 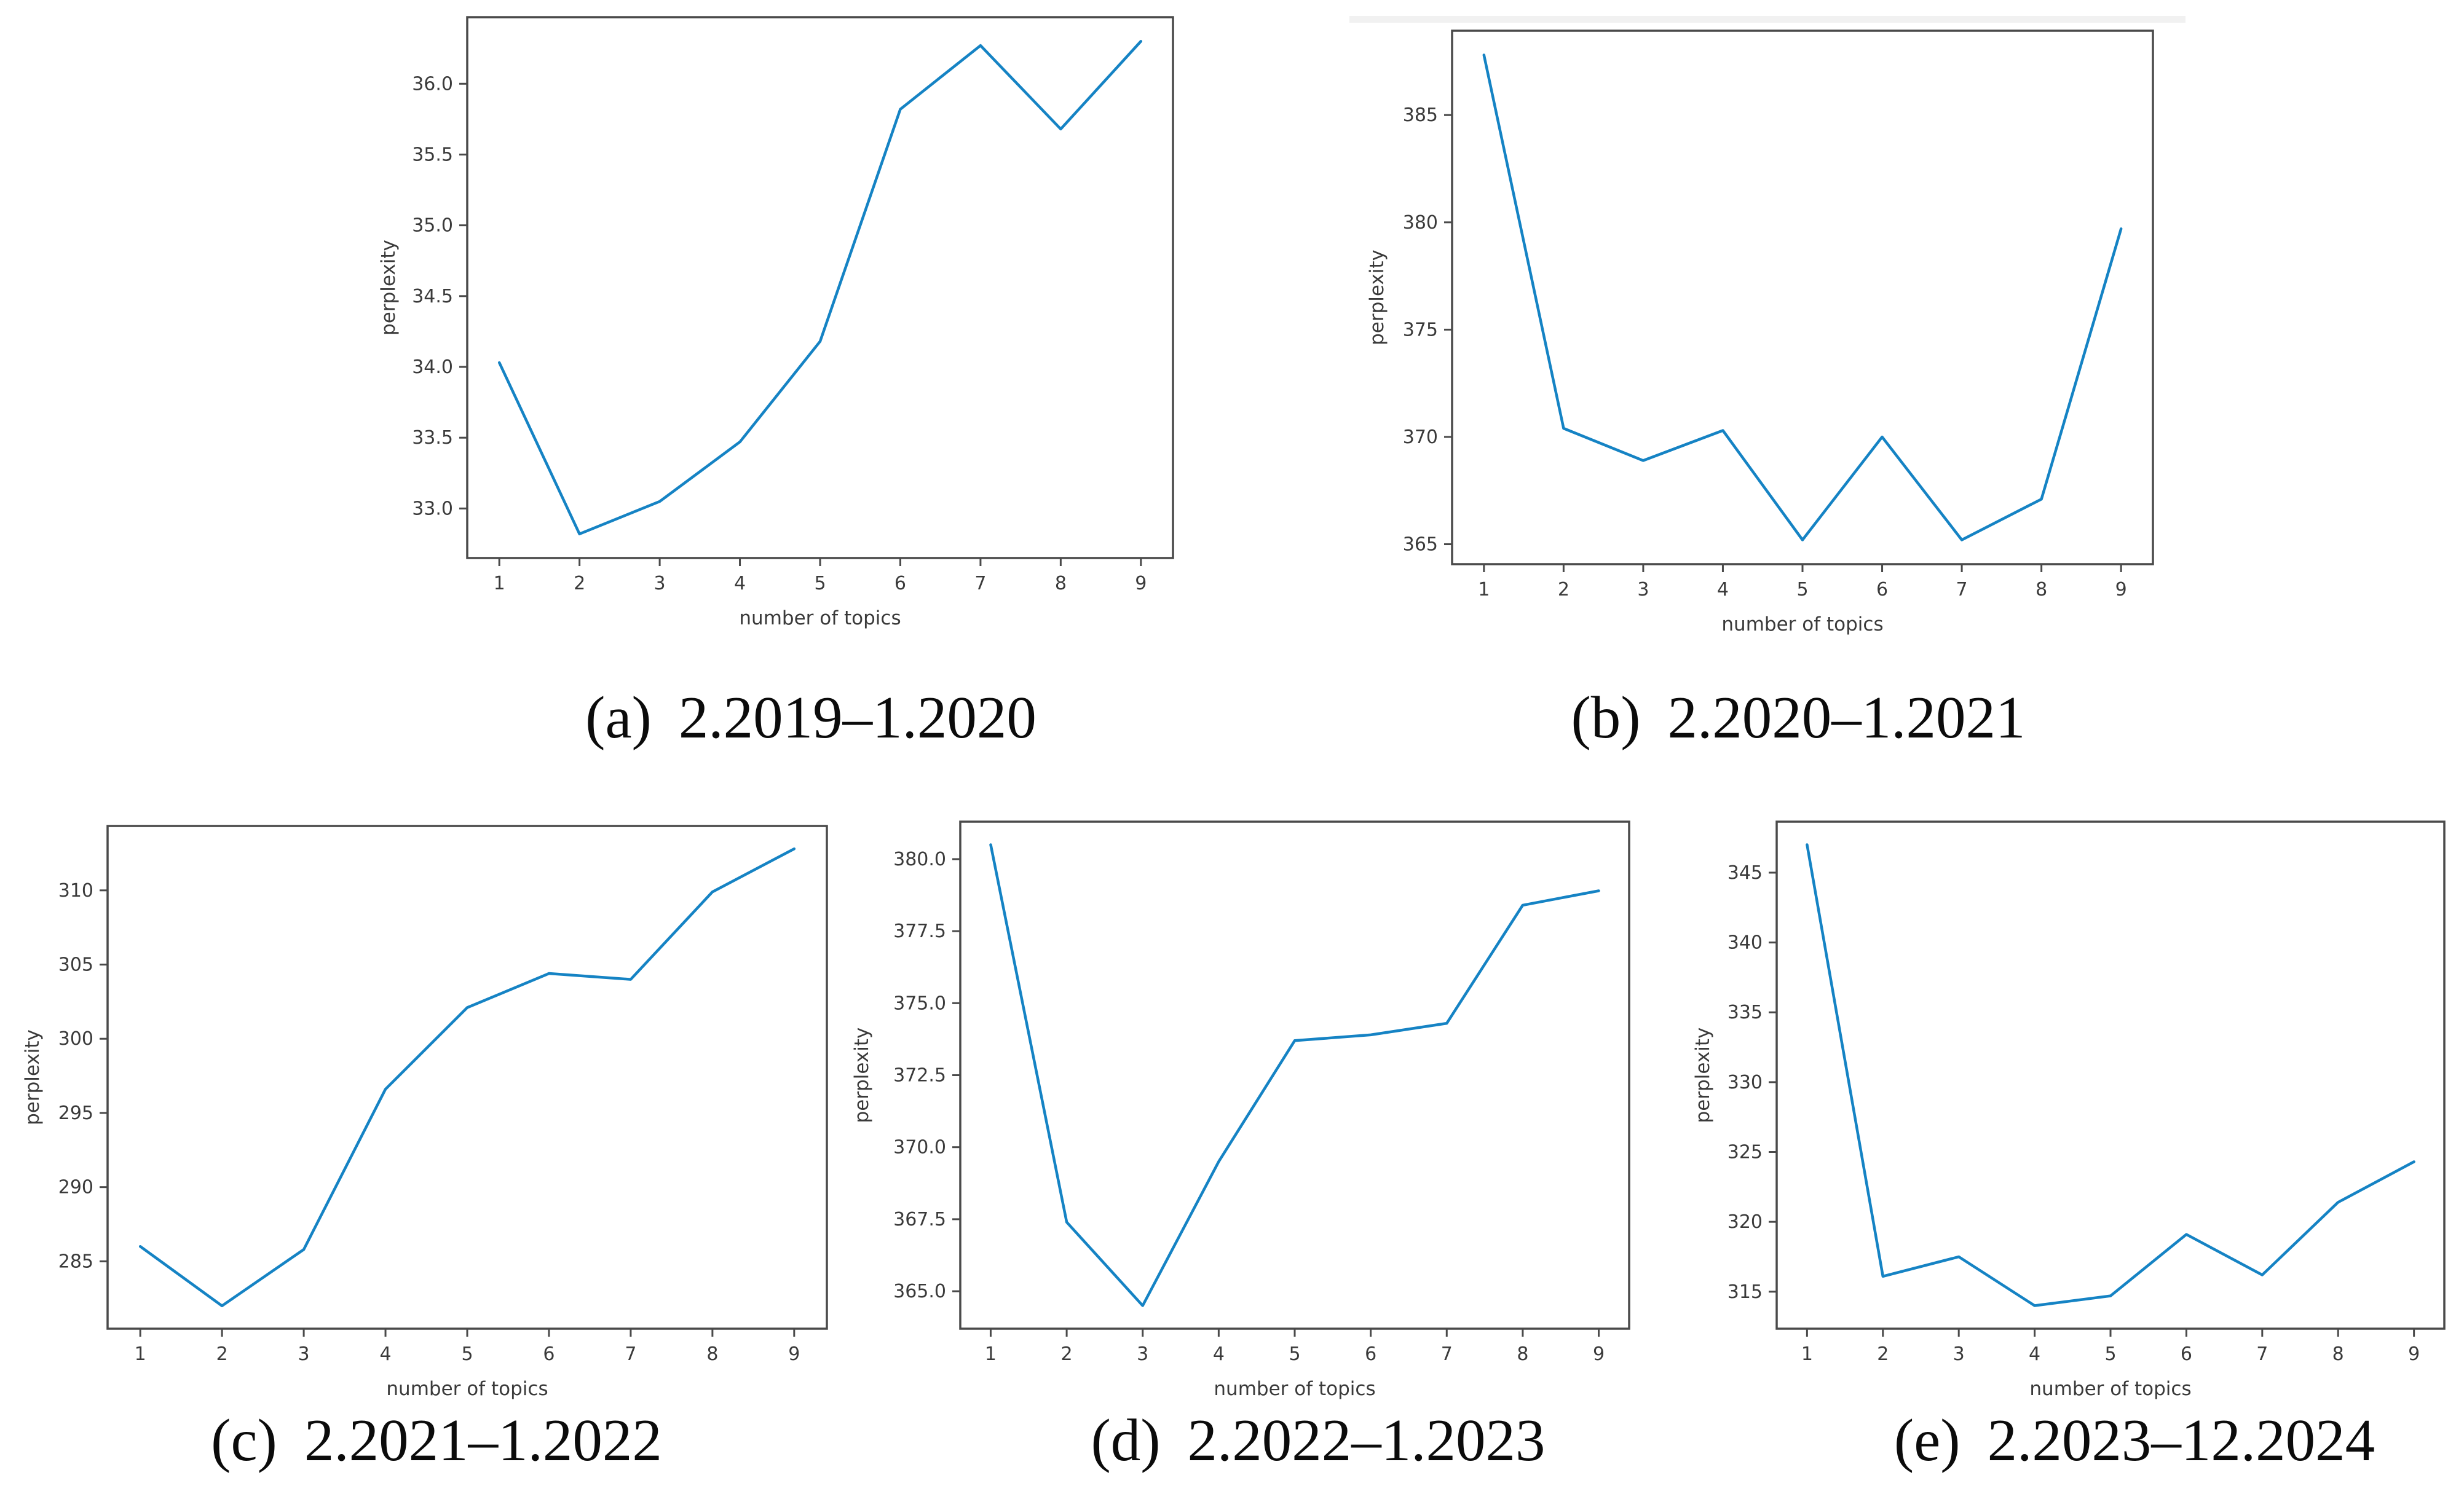 I want to click on y-tick-label: 335, so click(x=1745, y=1012).